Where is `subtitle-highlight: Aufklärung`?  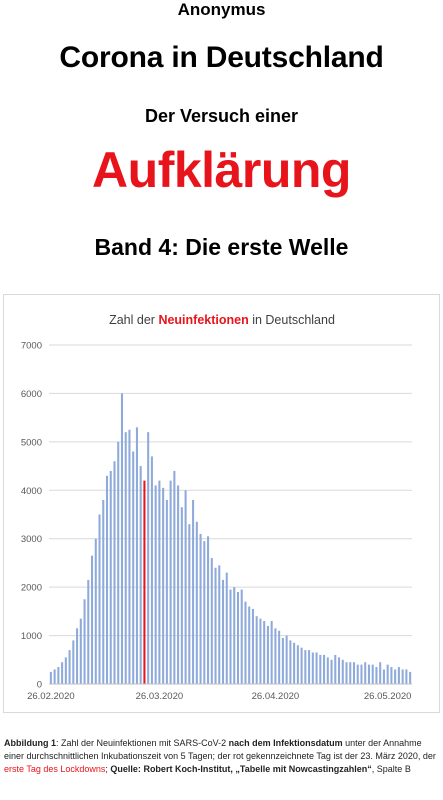
subtitle-highlight: Aufklärung is located at coordinates (221, 170).